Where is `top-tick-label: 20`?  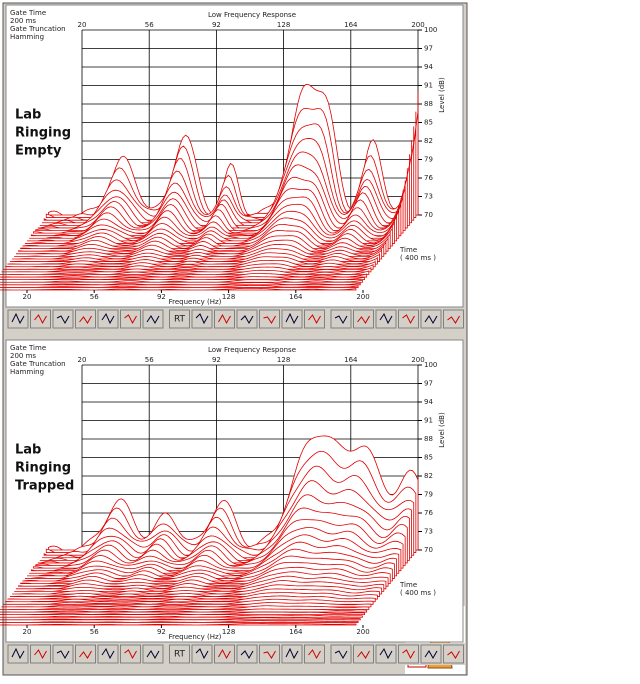
top-tick-label: 20 is located at coordinates (82, 360).